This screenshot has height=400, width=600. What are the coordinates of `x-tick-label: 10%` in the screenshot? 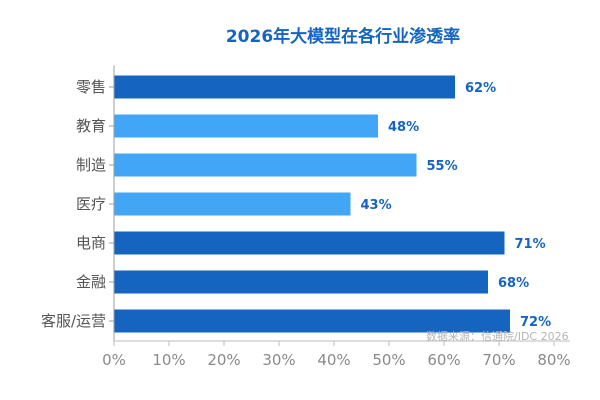 It's located at (168, 360).